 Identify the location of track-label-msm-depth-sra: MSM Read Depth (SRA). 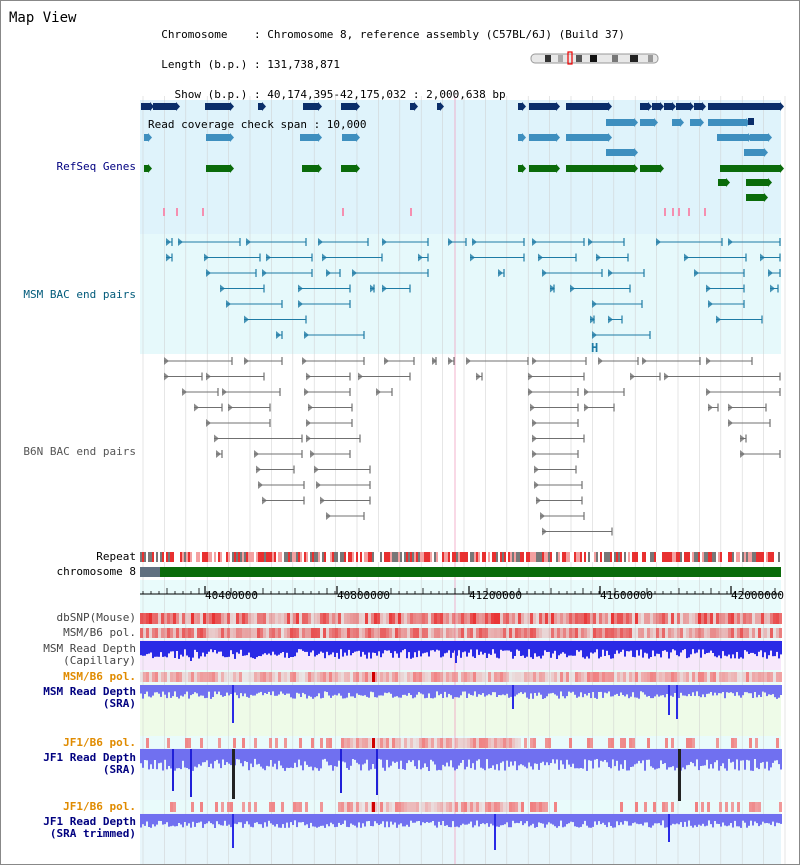
(89, 698).